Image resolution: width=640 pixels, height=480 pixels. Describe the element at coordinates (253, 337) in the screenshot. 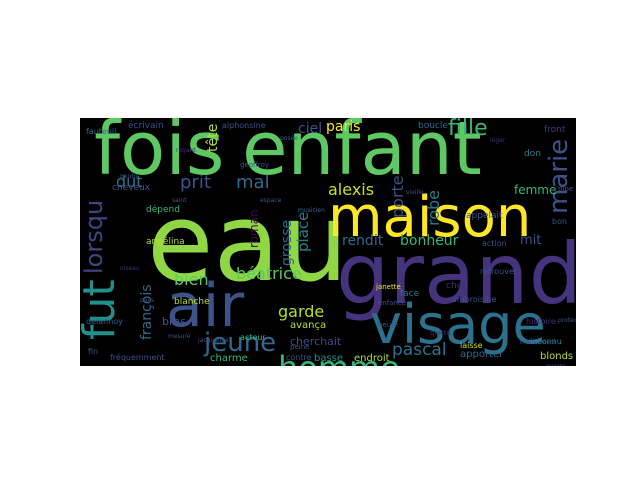

I see `word-acteur: acteur` at that location.